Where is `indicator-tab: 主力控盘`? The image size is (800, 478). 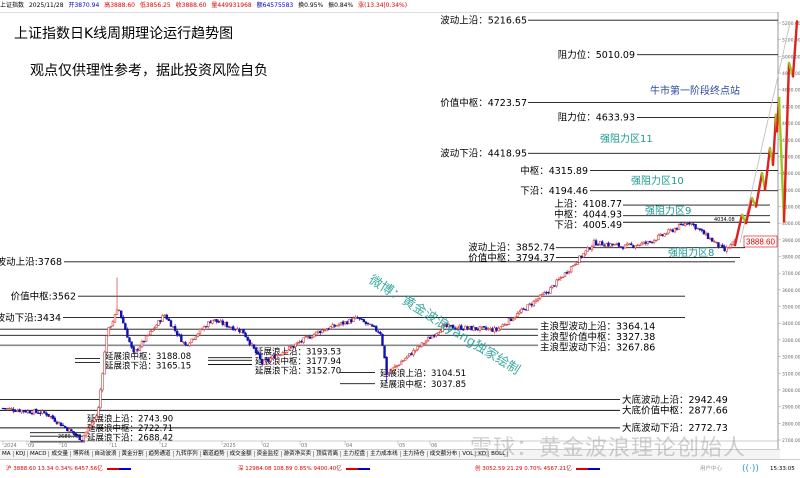 indicator-tab: 主力控盘 is located at coordinates (355, 454).